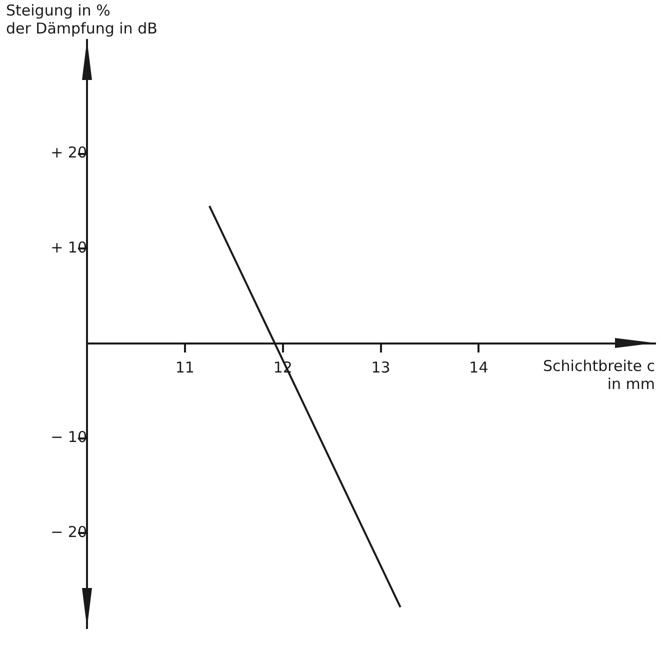  What do you see at coordinates (599, 374) in the screenshot?
I see `x-axis-title: Schichtbreite c in mm` at bounding box center [599, 374].